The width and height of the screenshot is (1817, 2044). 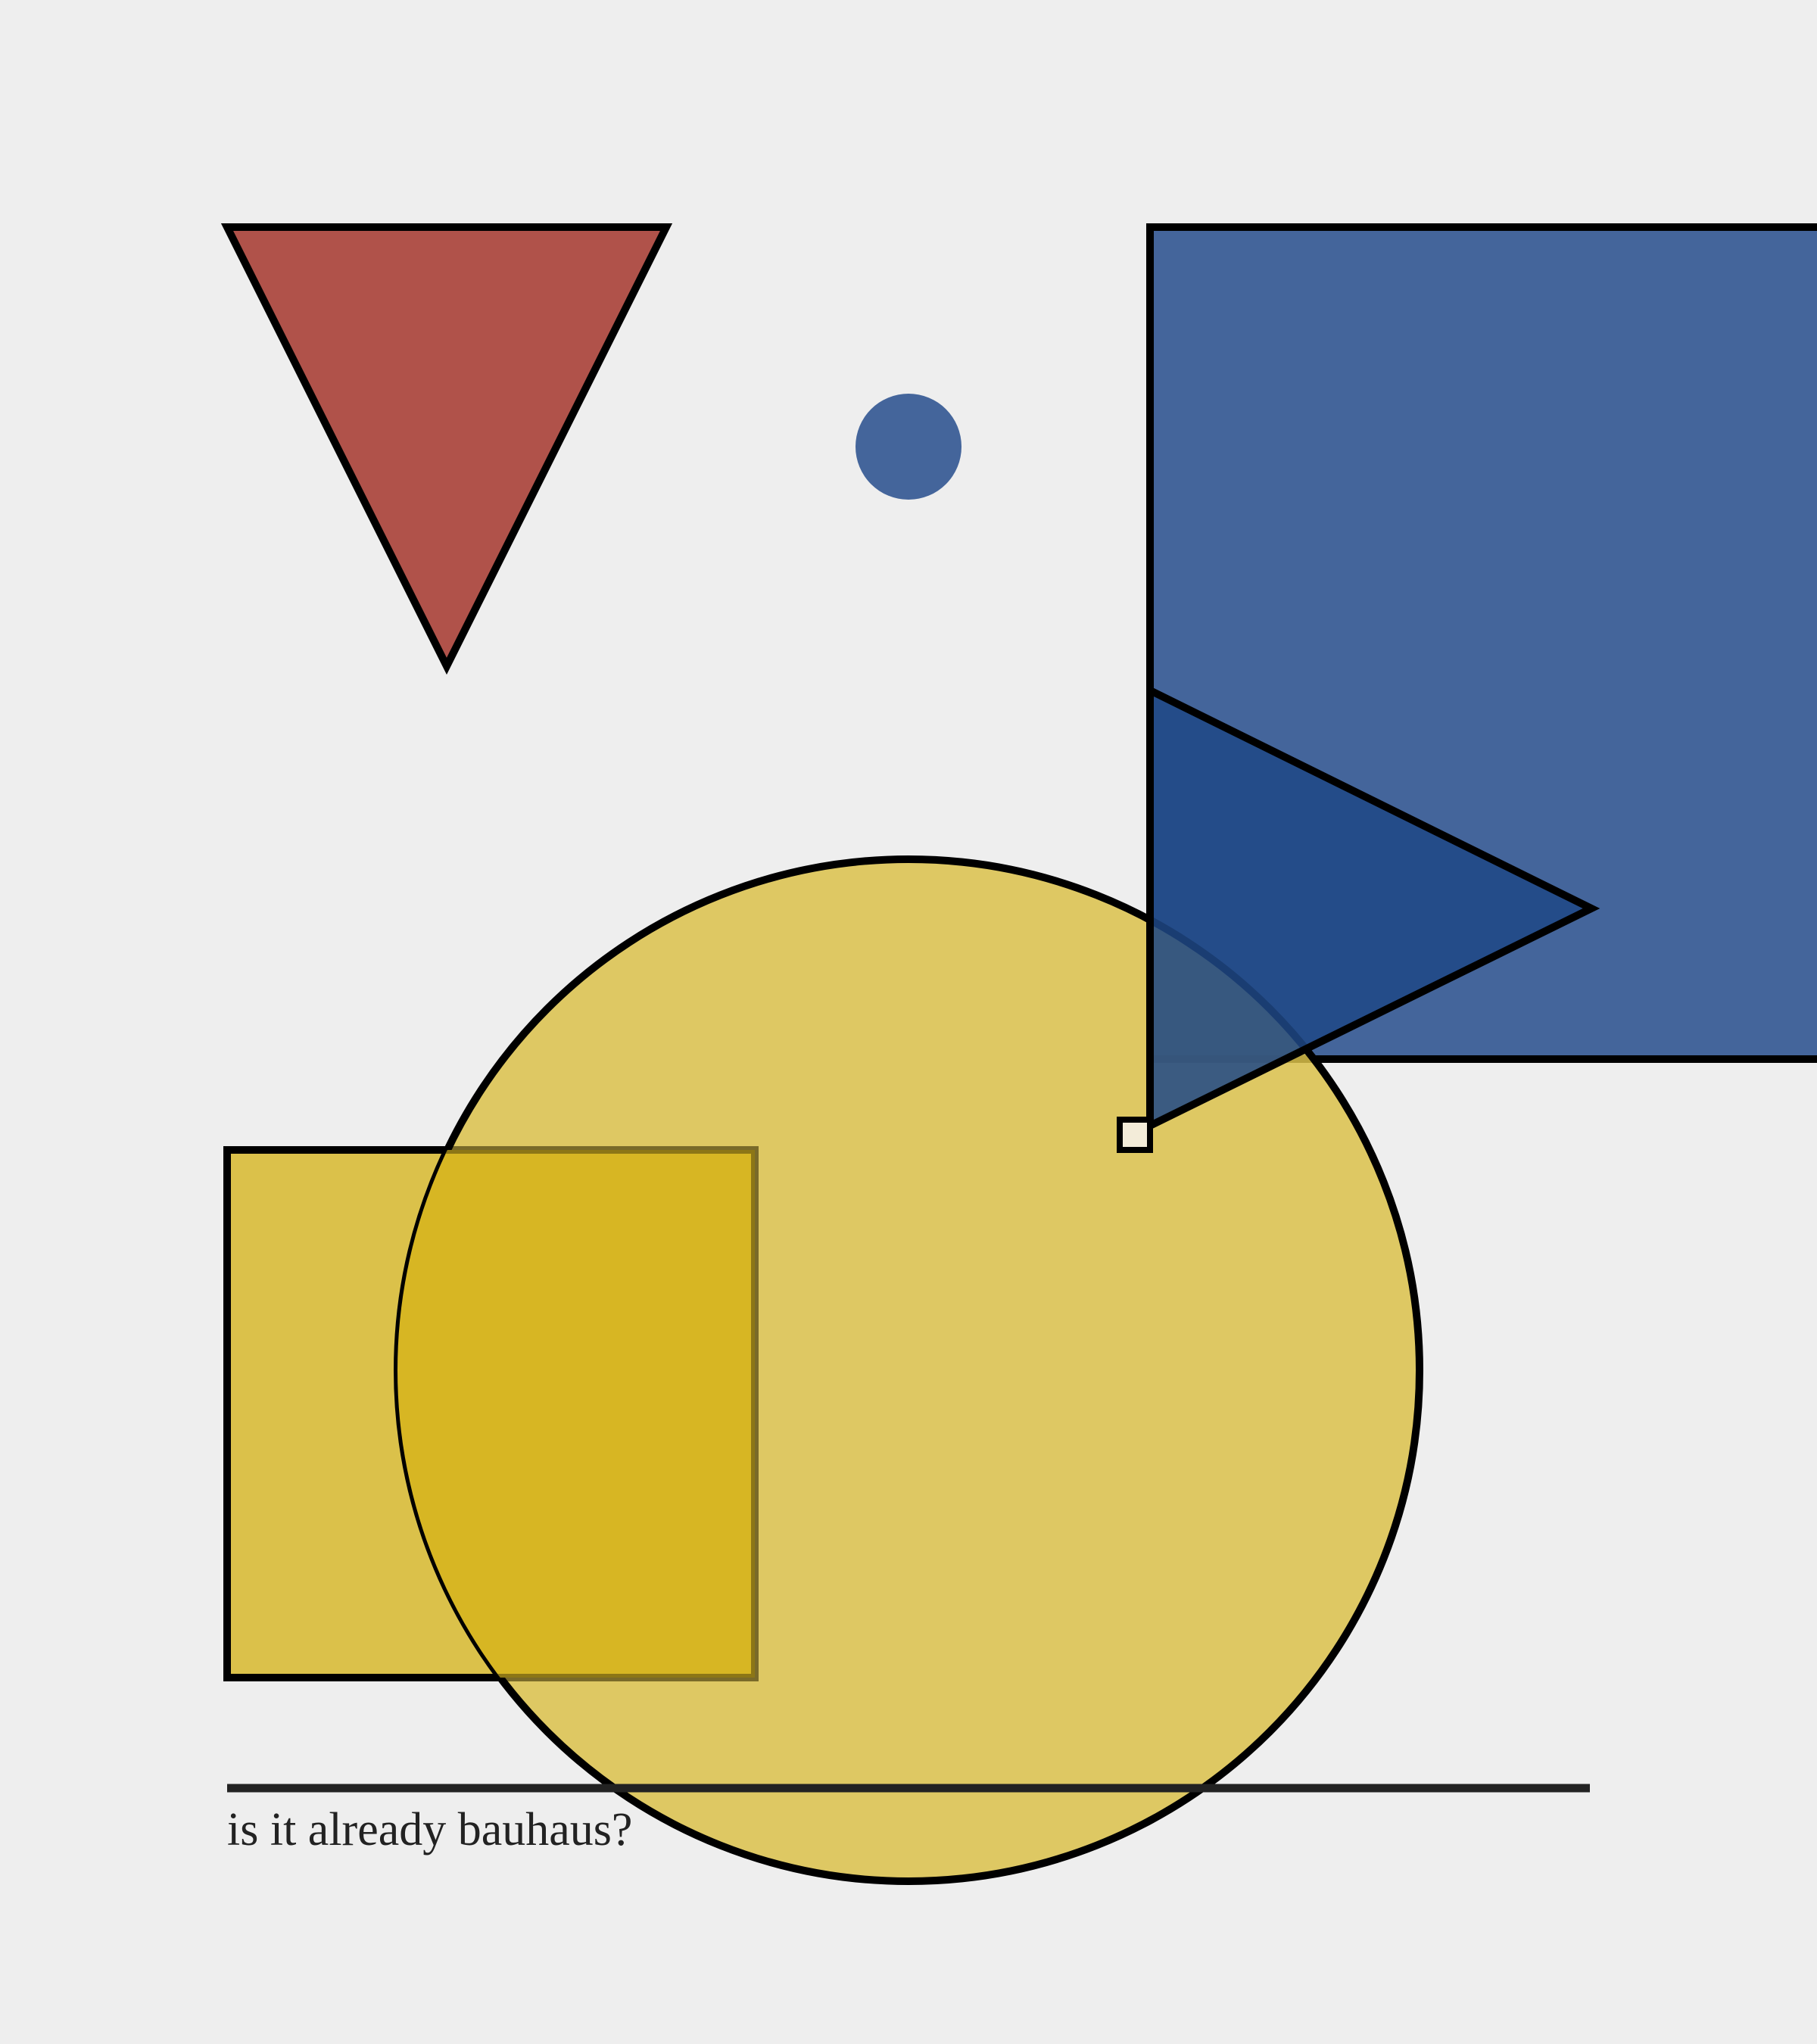 What do you see at coordinates (1373, 909) in the screenshot?
I see `dark-blue-triangle` at bounding box center [1373, 909].